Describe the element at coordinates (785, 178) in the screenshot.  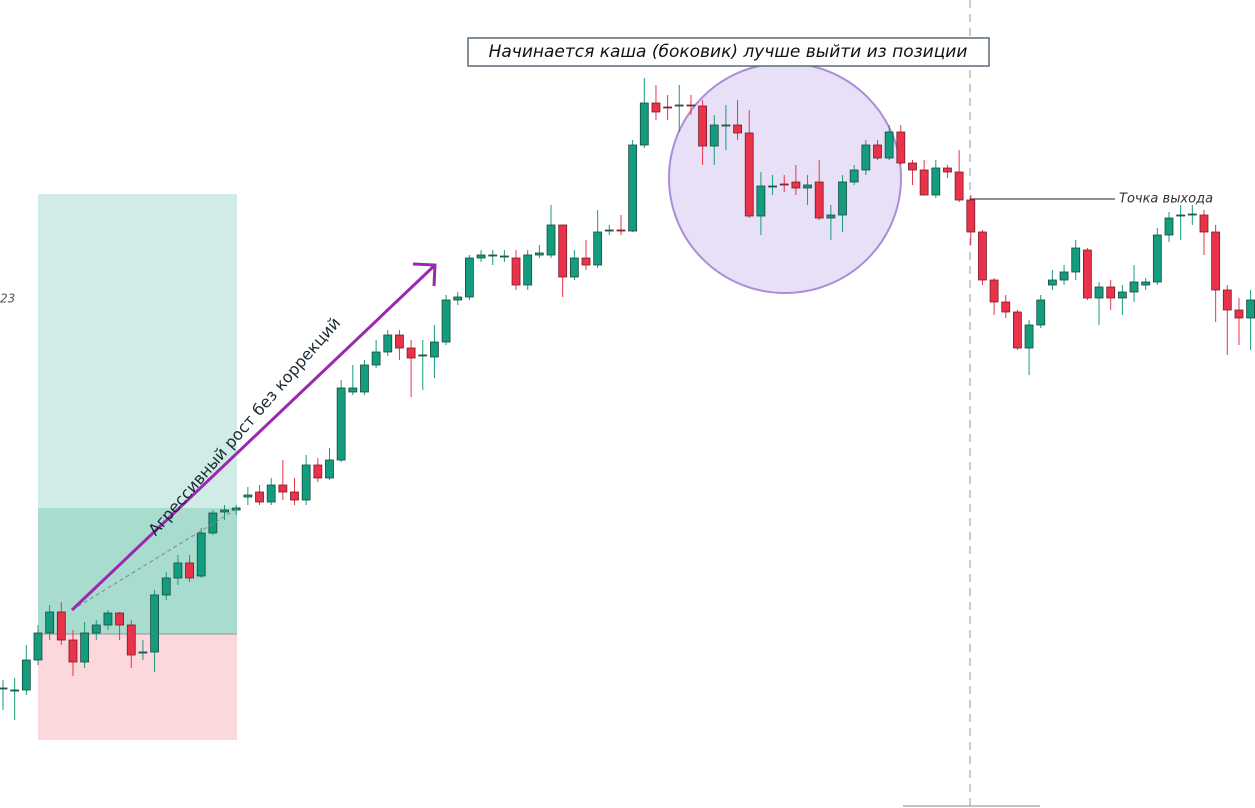
I see `range-highlight` at that location.